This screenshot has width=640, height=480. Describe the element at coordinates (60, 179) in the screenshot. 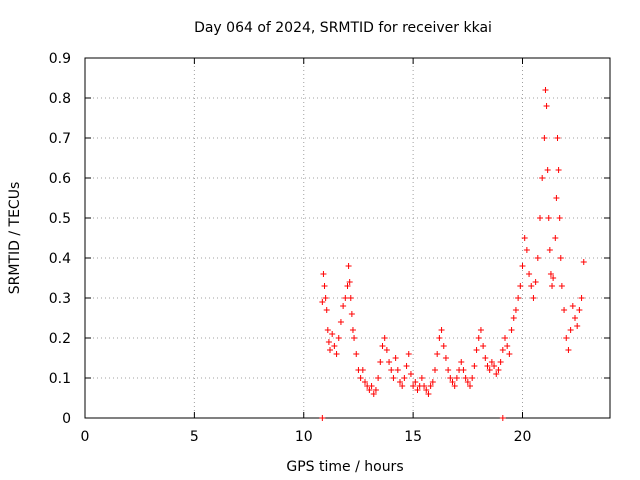

I see `y-tick-label: 0.6` at that location.